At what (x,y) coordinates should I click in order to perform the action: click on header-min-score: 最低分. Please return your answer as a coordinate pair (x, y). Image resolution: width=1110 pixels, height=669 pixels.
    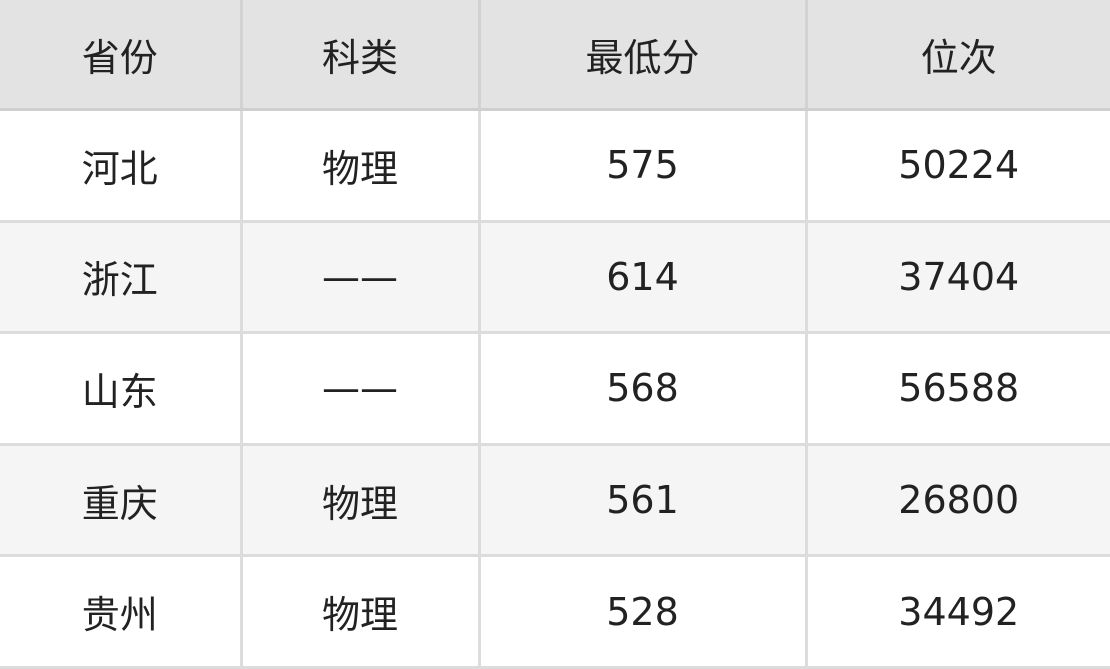
    Looking at the image, I should click on (642, 55).